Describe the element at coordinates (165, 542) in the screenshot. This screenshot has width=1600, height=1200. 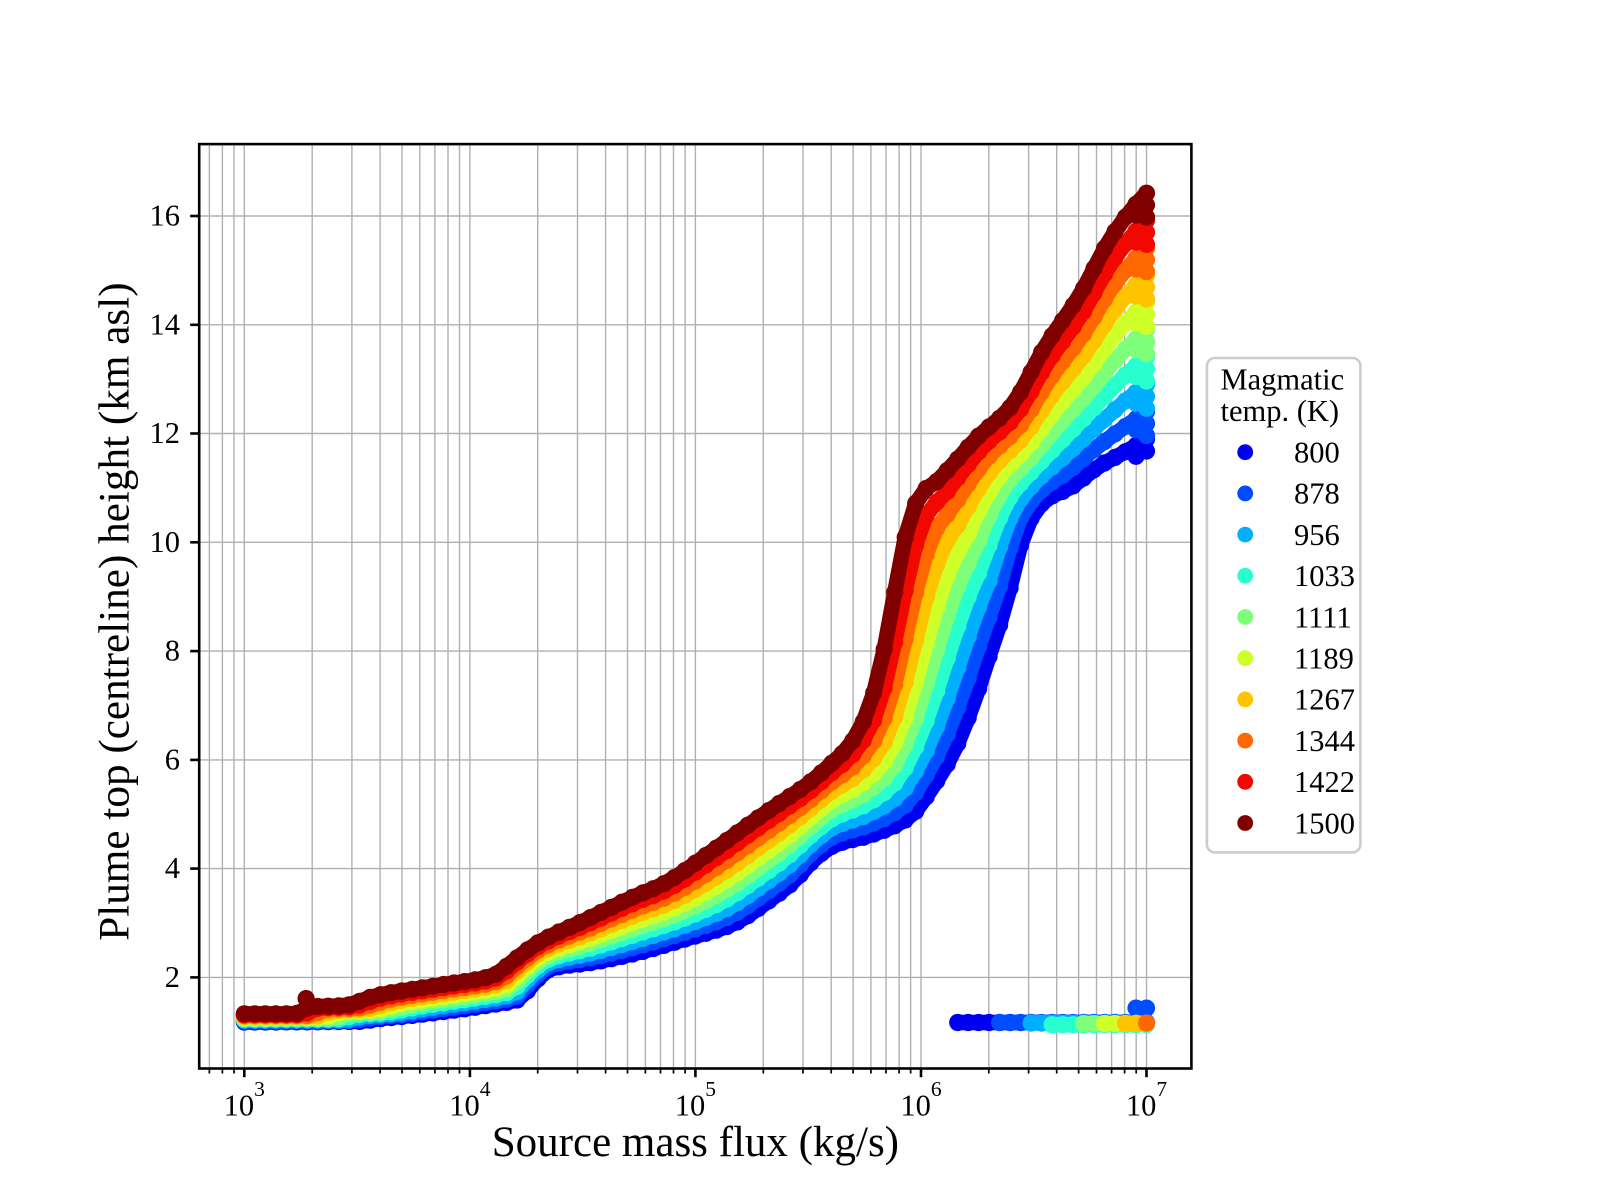
I see `svg-text: 10` at that location.